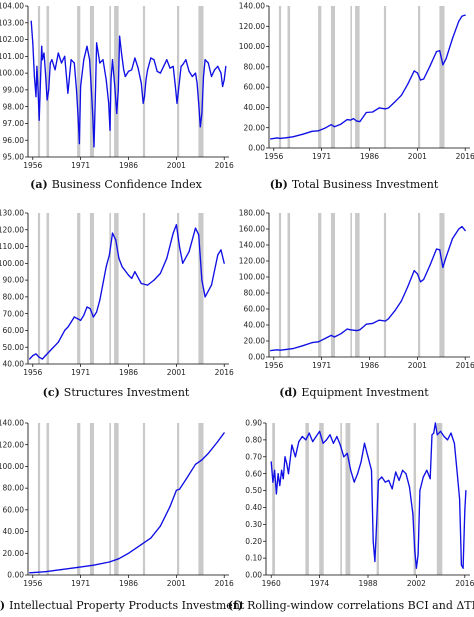 This screenshot has width=474, height=617. What do you see at coordinates (368, 495) in the screenshot?
I see `series-line` at bounding box center [368, 495].